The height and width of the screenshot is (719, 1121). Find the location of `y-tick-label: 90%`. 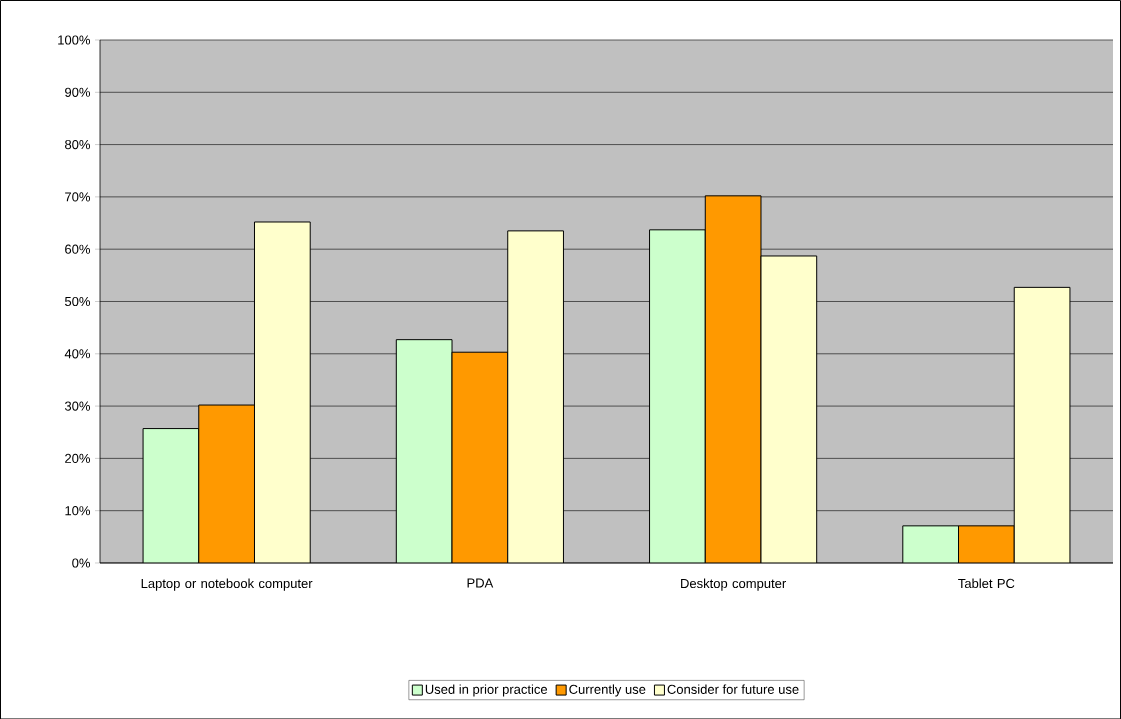

y-tick-label: 90% is located at coordinates (78, 92).